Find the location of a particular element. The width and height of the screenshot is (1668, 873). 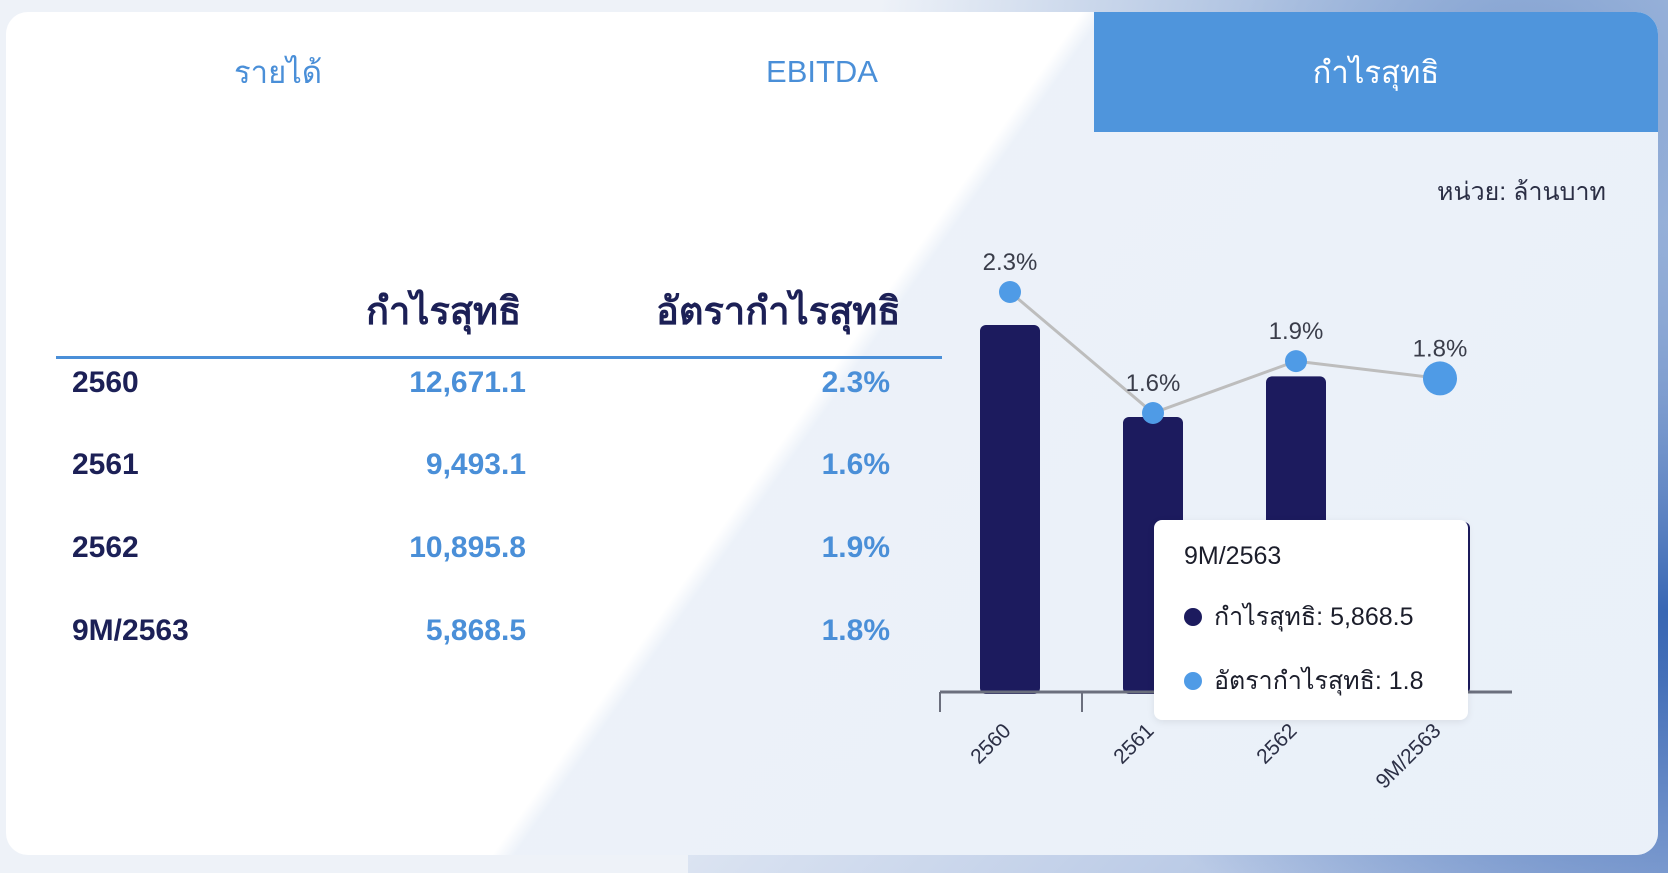

x-tick-label: 2562 is located at coordinates (1276, 743).